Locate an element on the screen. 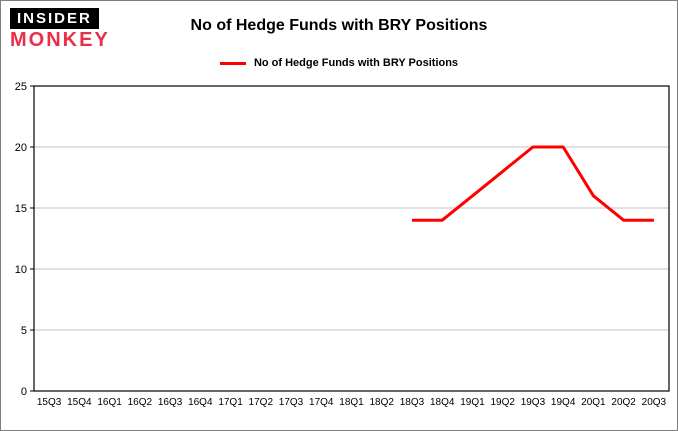  y-tick-label: 25 is located at coordinates (21, 87).